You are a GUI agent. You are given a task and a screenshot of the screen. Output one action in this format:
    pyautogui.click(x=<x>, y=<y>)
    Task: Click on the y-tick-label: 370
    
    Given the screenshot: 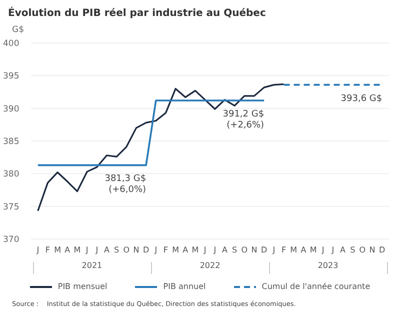 What is the action you would take?
    pyautogui.click(x=11, y=240)
    